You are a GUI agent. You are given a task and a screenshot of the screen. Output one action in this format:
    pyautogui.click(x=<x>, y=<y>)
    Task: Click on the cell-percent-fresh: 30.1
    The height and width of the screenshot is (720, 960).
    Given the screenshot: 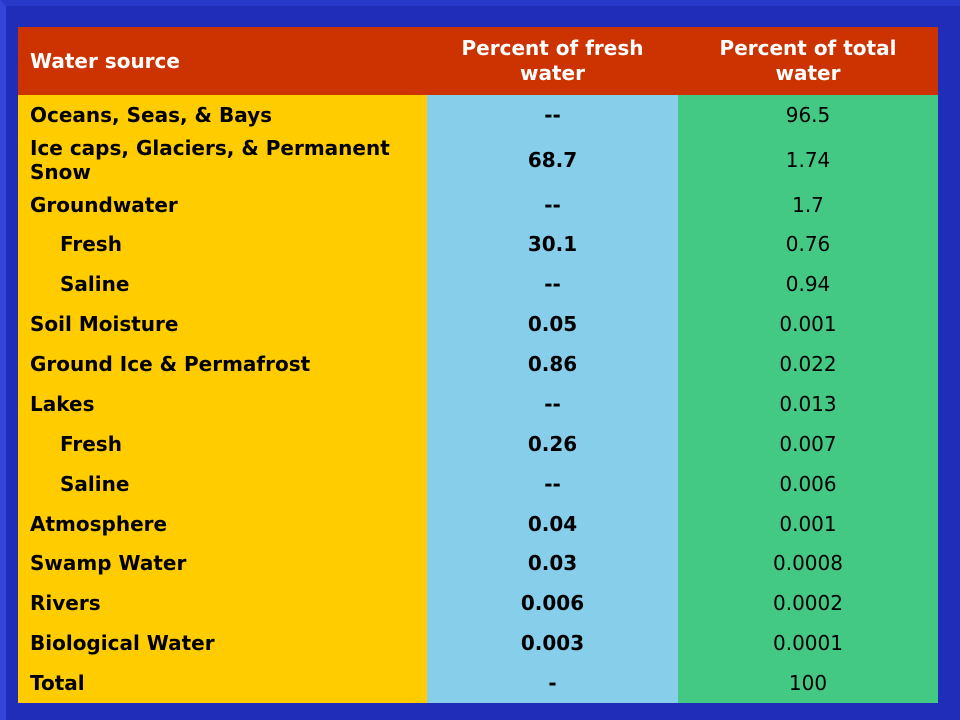 What is the action you would take?
    pyautogui.click(x=552, y=244)
    